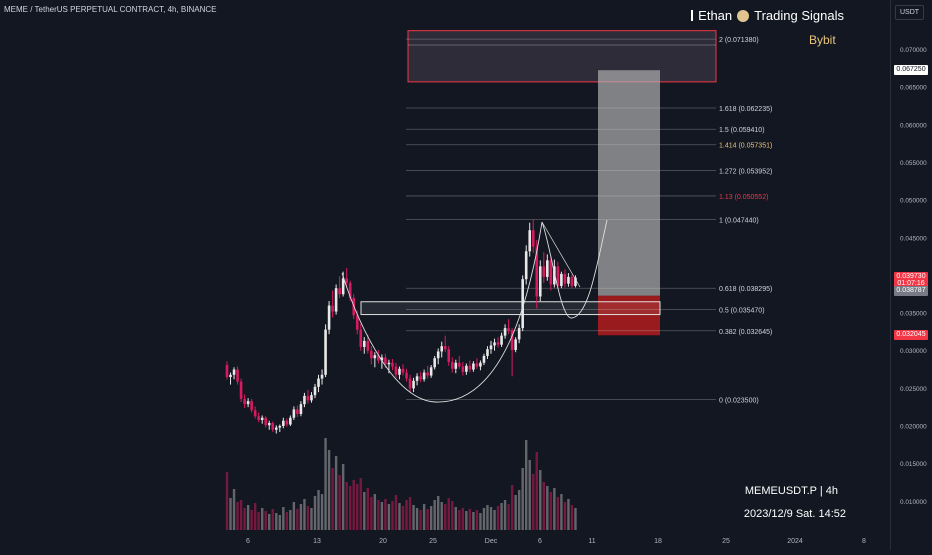 The width and height of the screenshot is (932, 555). What do you see at coordinates (742, 311) in the screenshot?
I see `fib-label: 0.5 (0.035470)` at bounding box center [742, 311].